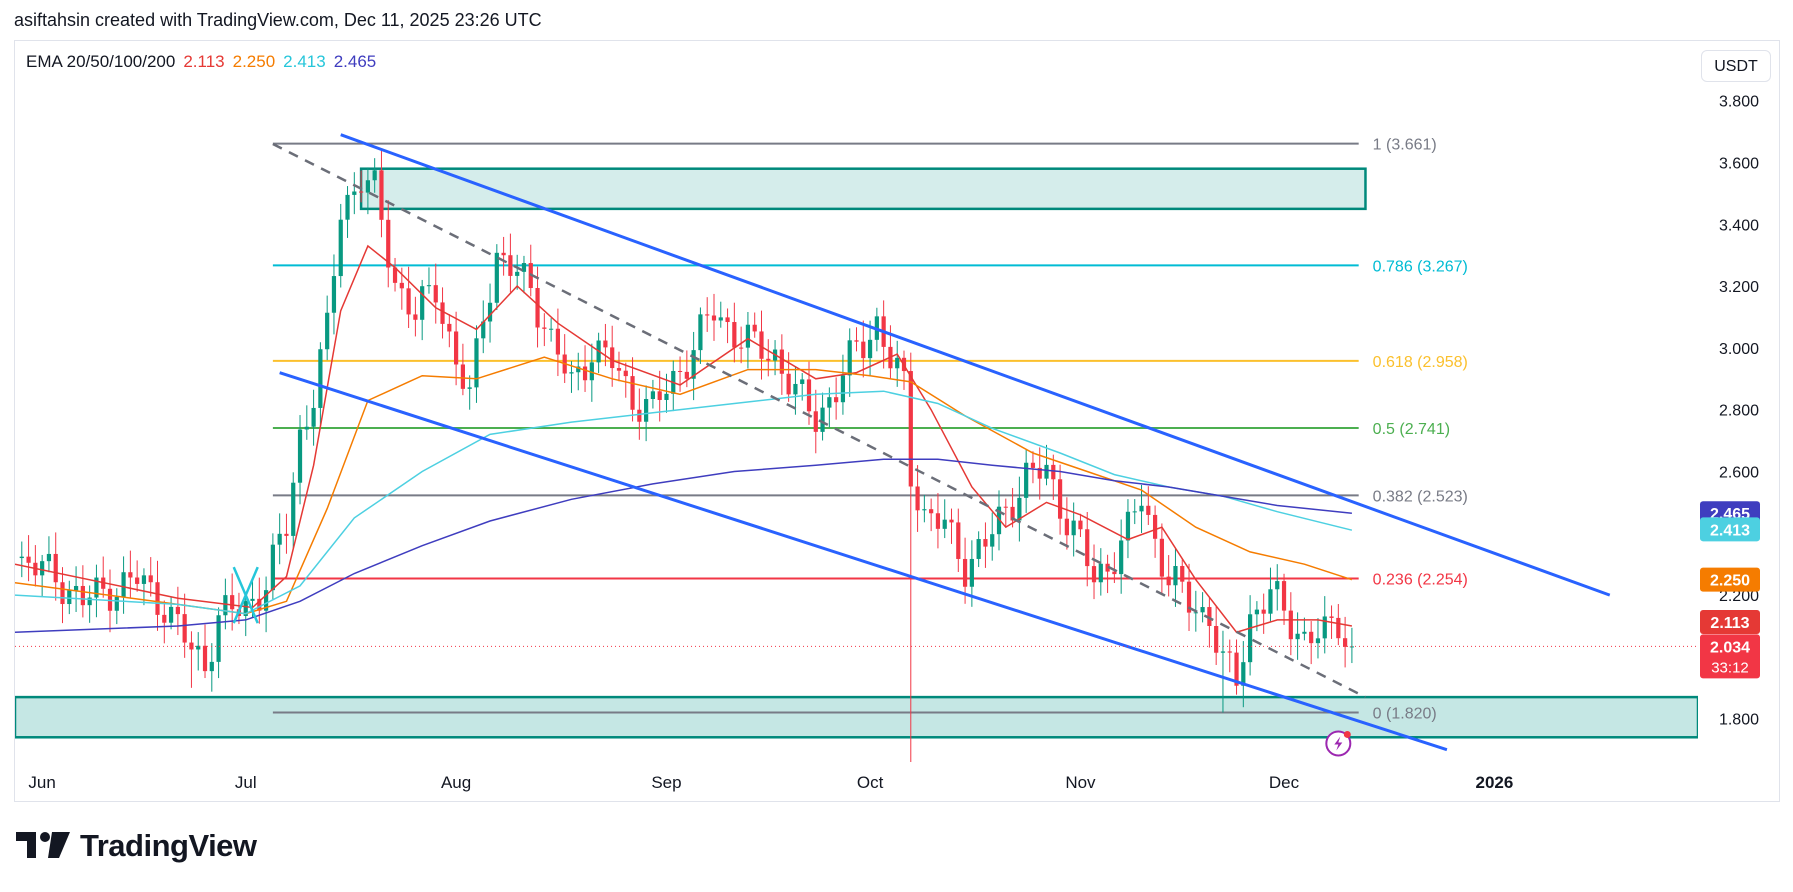 This screenshot has width=1793, height=892. Describe the element at coordinates (101, 61) in the screenshot. I see `legend-label: EMA 20/50/100/200` at that location.